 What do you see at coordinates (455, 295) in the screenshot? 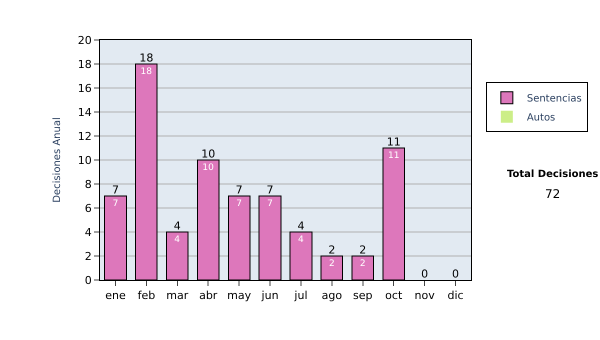
I see `x-tick-label: dic` at bounding box center [455, 295].